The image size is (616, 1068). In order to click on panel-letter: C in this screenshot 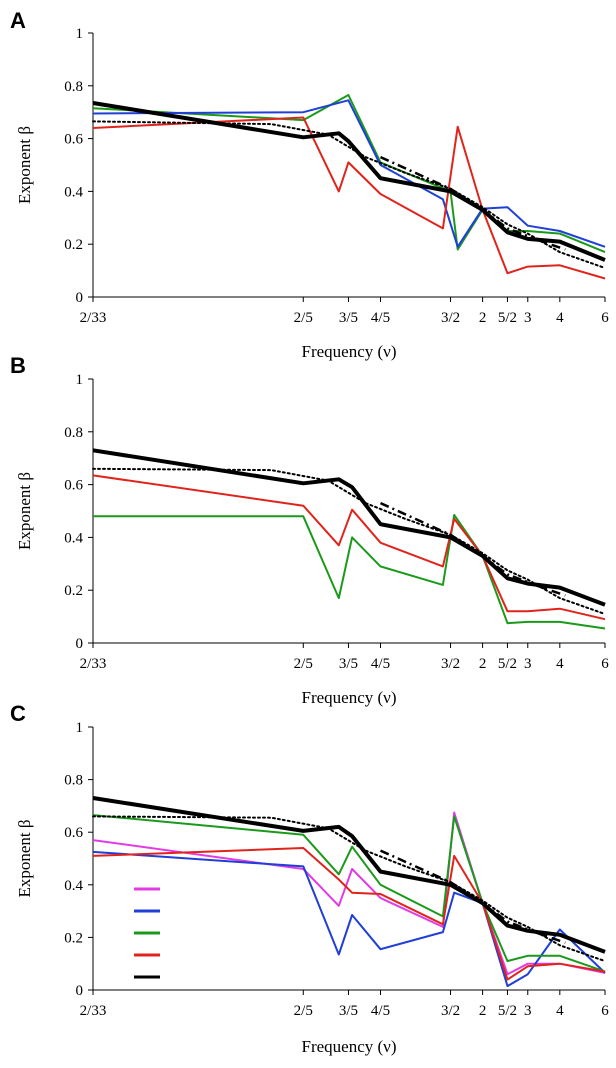, I will do `click(18, 713)`.